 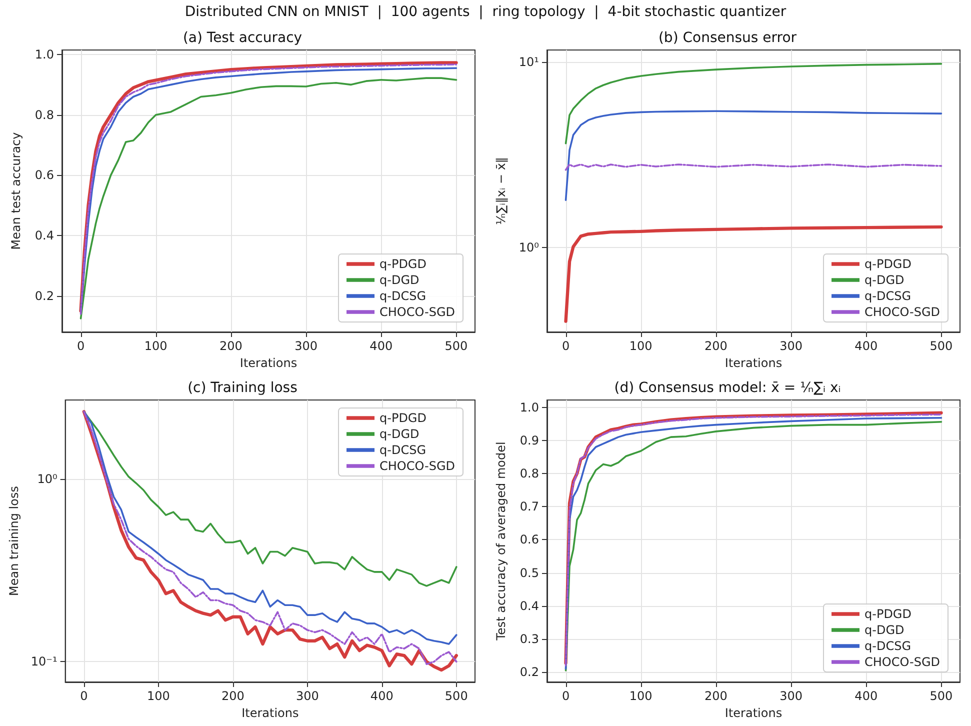 I want to click on y-axis-title: Mean test accuracy, so click(x=16, y=191).